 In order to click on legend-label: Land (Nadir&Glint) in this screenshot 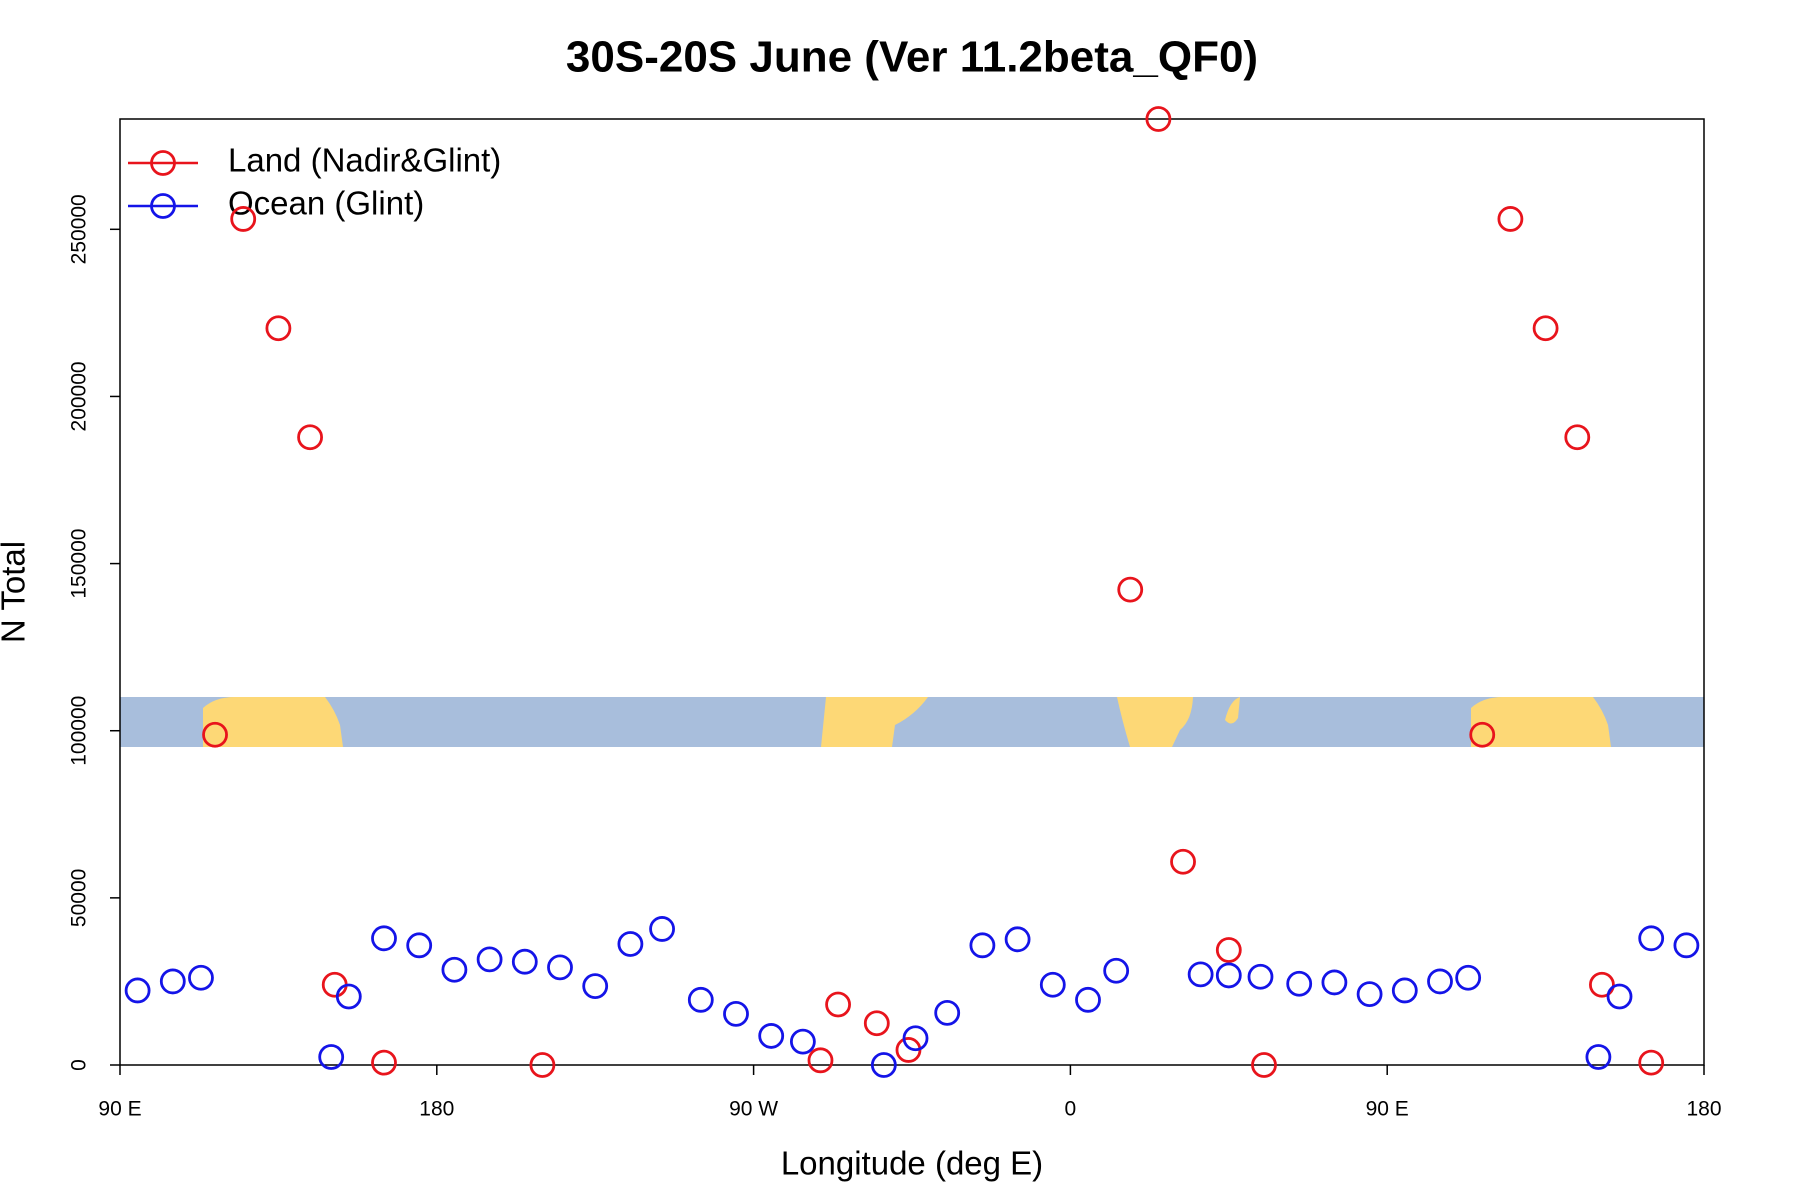, I will do `click(364, 160)`.